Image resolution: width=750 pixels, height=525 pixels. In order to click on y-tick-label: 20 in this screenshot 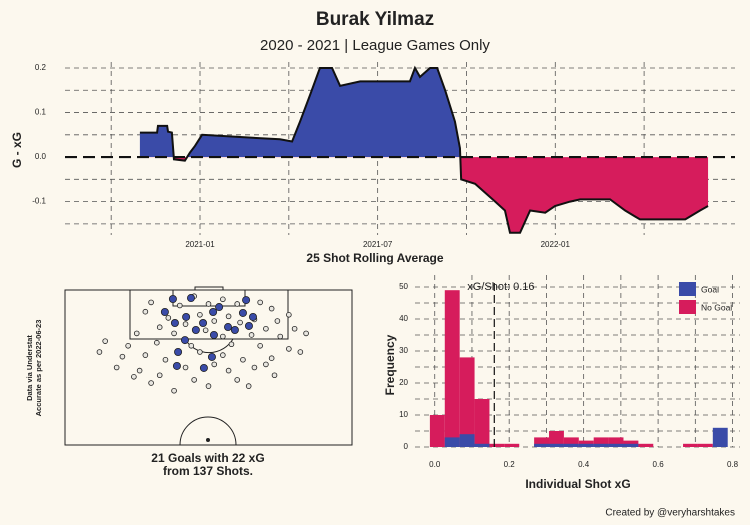, I will do `click(403, 382)`.